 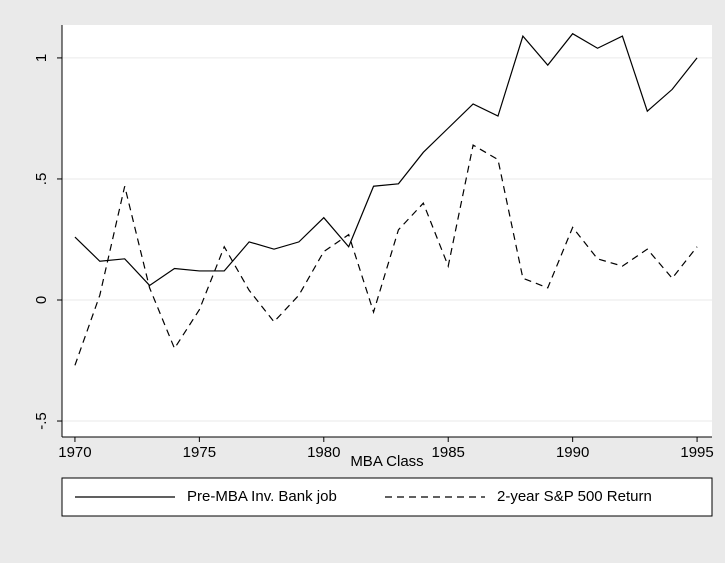 I want to click on x-tick-label: 1975, so click(x=199, y=452).